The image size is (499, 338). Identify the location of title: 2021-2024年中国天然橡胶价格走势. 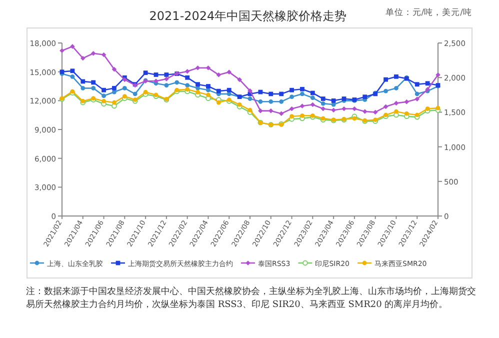
(248, 16).